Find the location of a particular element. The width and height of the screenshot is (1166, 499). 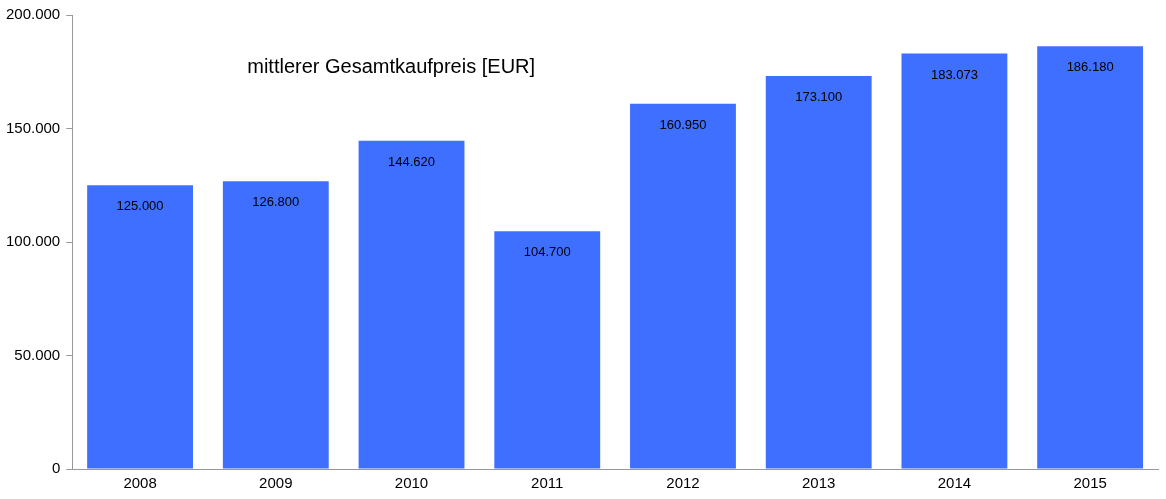

data-label: 183.073 is located at coordinates (954, 74).